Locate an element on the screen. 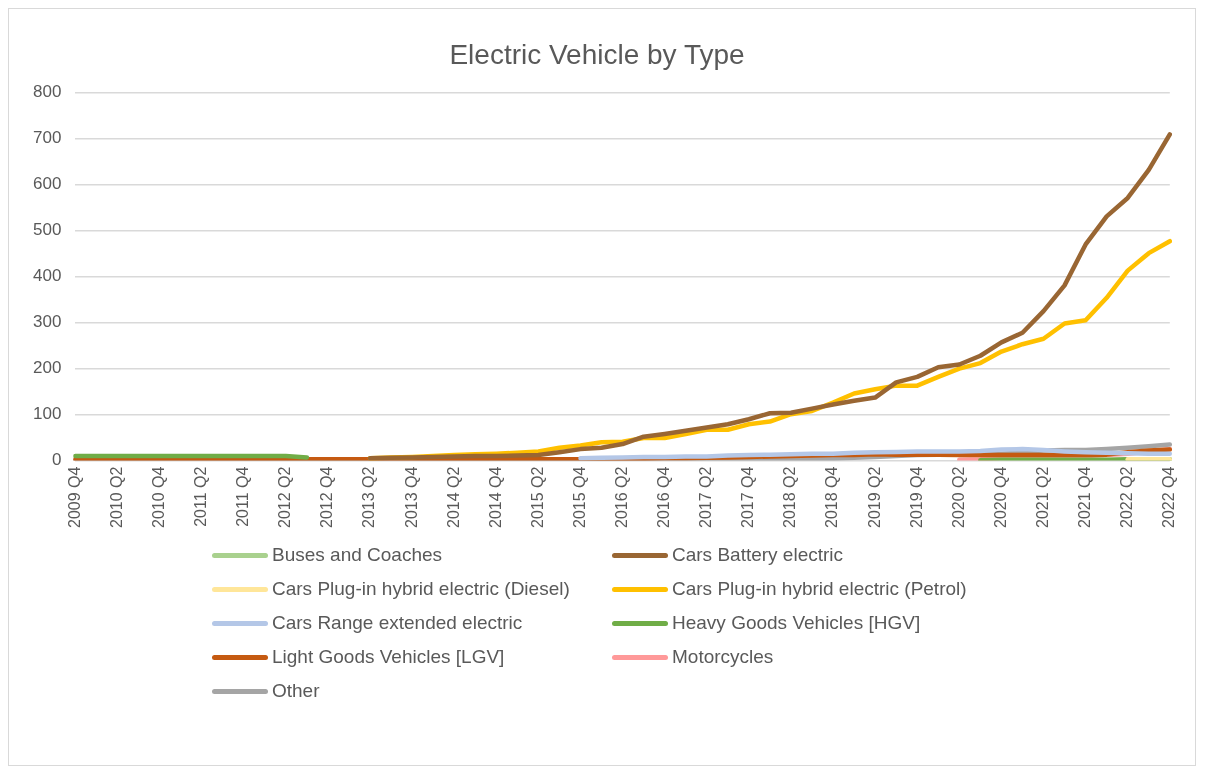  chart-title: Electric Vehicle by Type is located at coordinates (597, 54).